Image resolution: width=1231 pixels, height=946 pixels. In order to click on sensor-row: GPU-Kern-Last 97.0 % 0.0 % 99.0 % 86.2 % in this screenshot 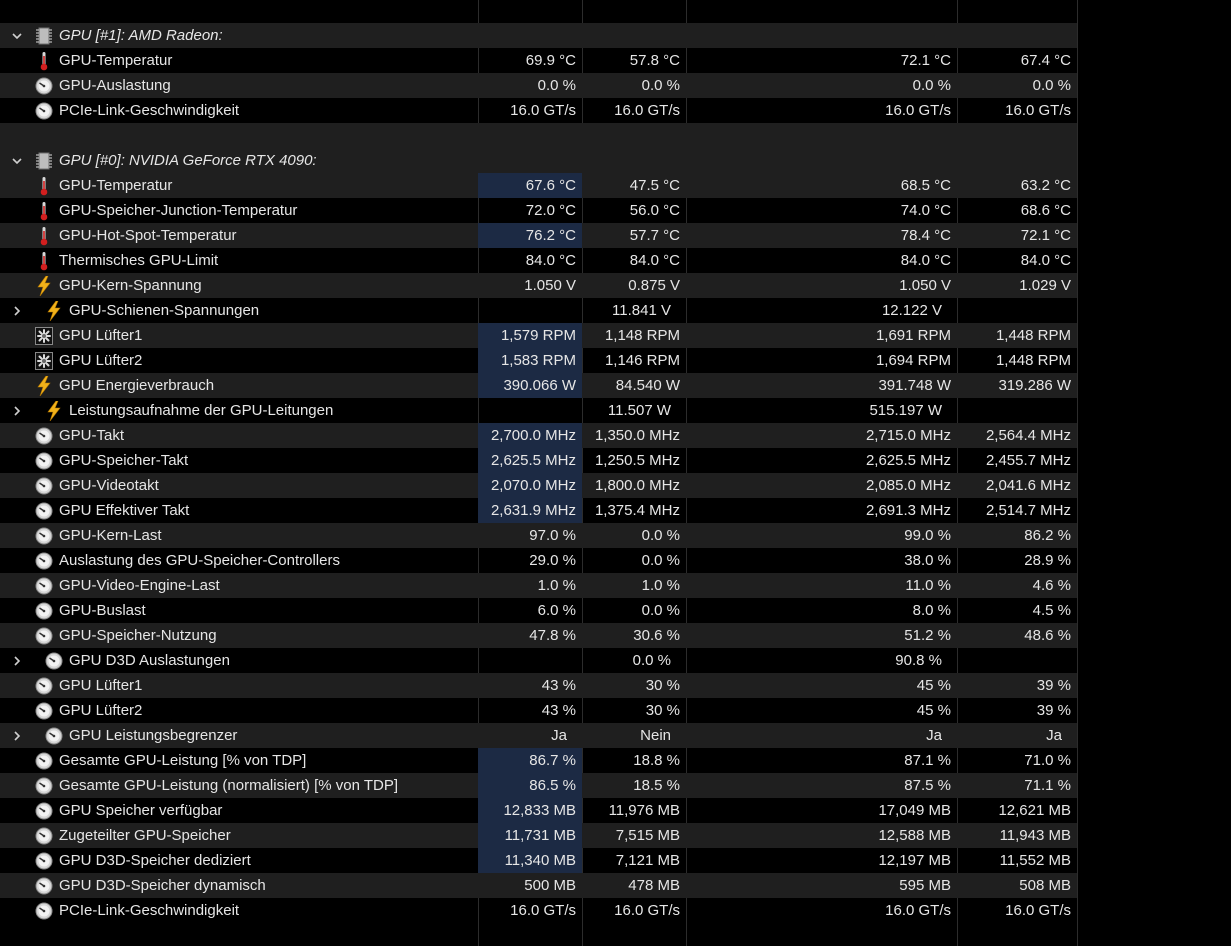, I will do `click(538, 535)`.